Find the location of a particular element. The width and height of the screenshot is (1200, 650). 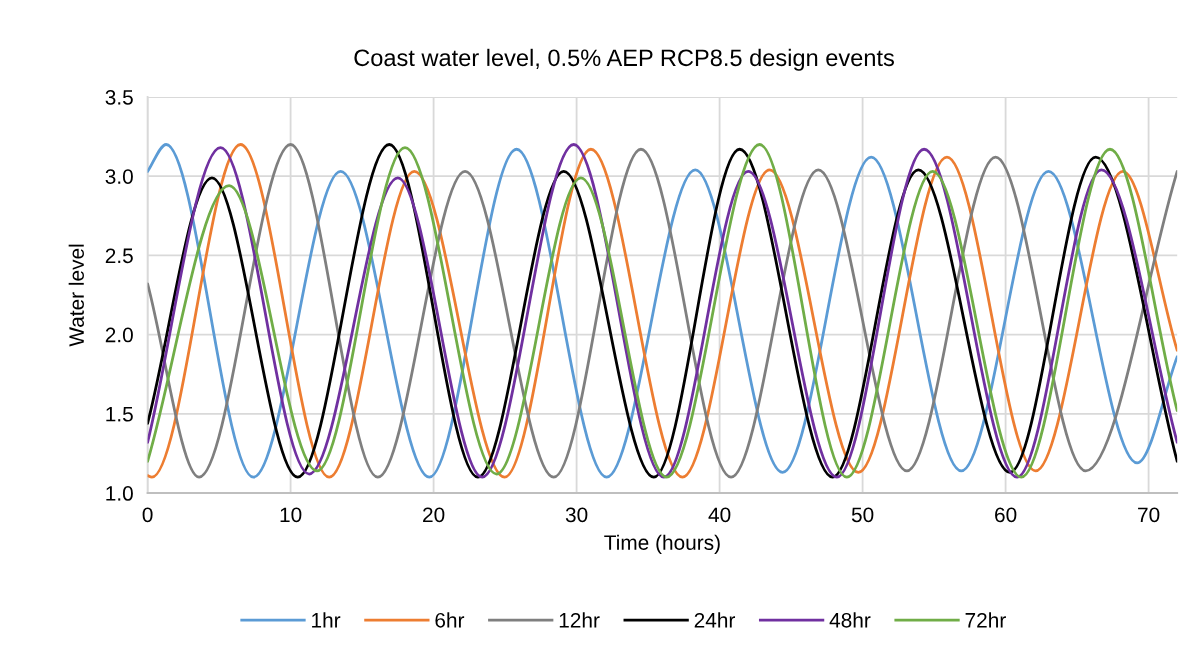

y-tick-label: 1.5 is located at coordinates (119, 414).